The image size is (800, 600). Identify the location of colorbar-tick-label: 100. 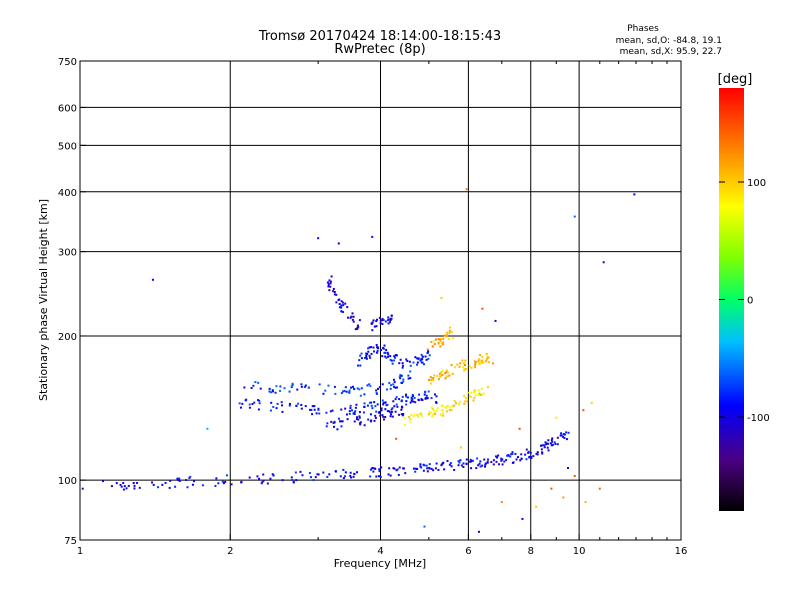
(756, 183).